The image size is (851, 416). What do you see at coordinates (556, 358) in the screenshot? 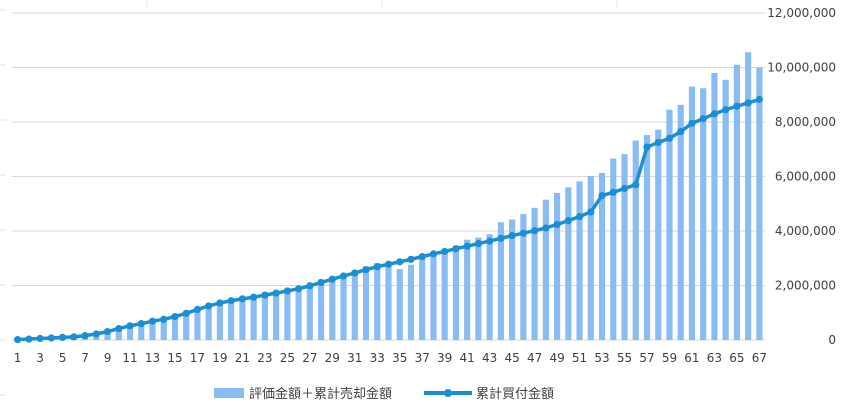
I see `x-tick-label: 49` at bounding box center [556, 358].